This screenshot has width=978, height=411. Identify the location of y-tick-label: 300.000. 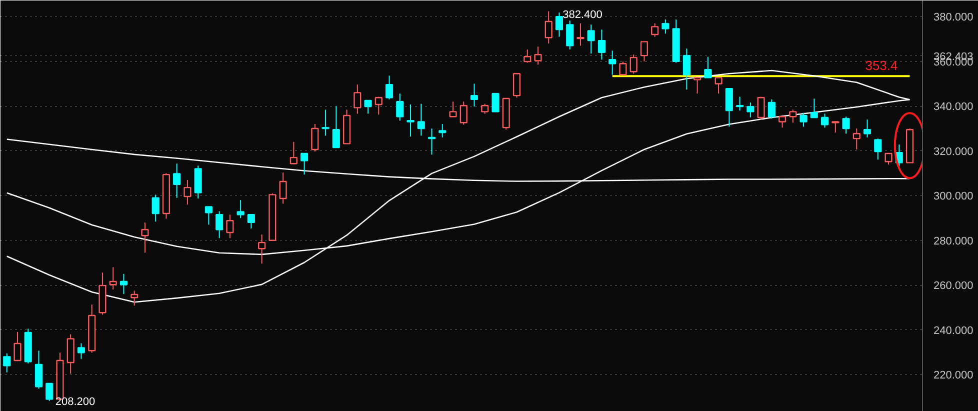
(954, 196).